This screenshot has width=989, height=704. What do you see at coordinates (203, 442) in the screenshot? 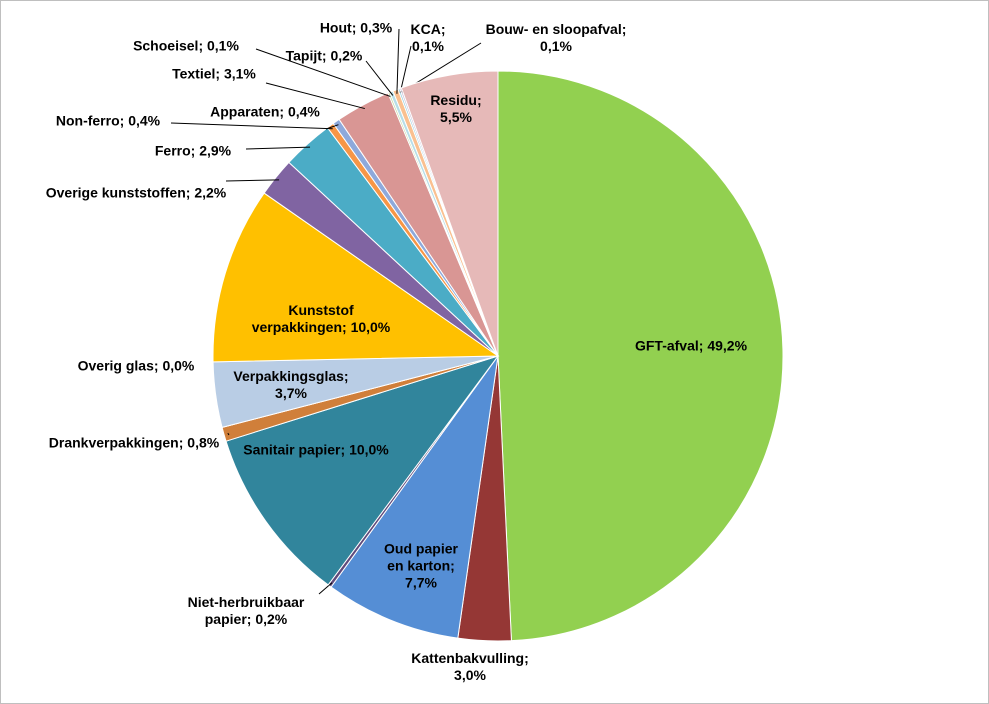
I see `label-value: 0,8%` at bounding box center [203, 442].